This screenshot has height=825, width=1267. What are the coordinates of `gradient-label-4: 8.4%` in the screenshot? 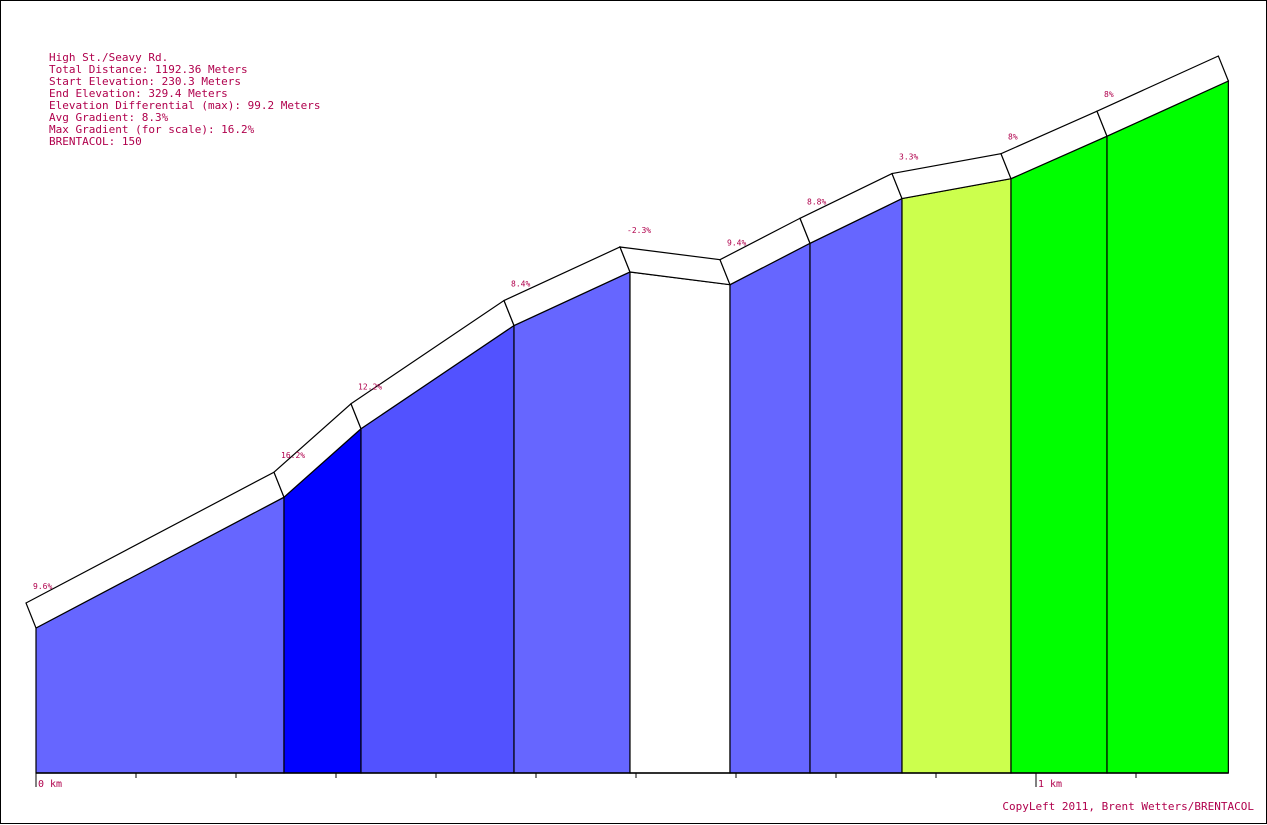 It's located at (520, 284).